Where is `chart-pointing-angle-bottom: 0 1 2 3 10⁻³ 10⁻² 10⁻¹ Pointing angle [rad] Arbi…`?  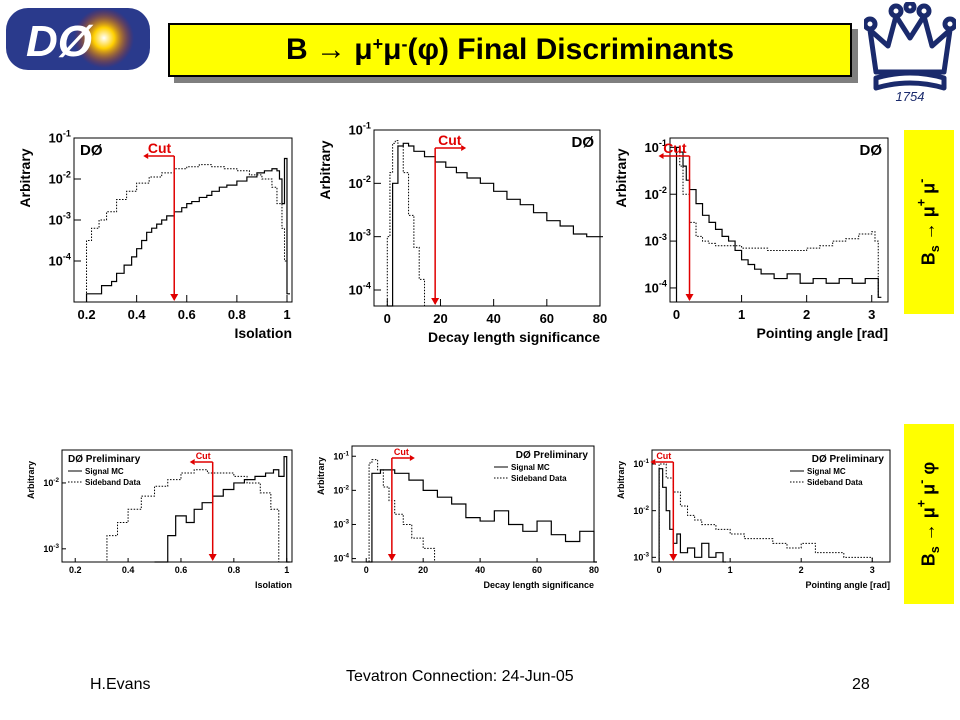
chart-pointing-angle-bottom: 0 1 2 3 10⁻³ 10⁻² 10⁻¹ Pointing angle [rad] Arbi… is located at coordinates (753, 519).